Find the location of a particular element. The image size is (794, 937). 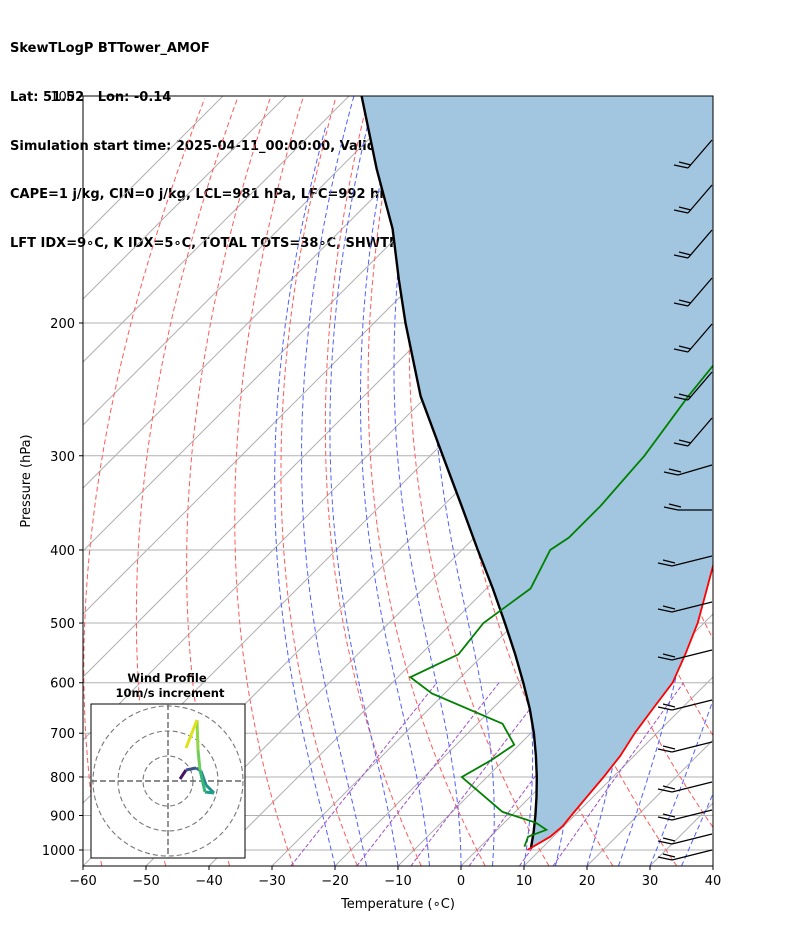

inset-subtitle: 10m/s increment is located at coordinates (170, 693).